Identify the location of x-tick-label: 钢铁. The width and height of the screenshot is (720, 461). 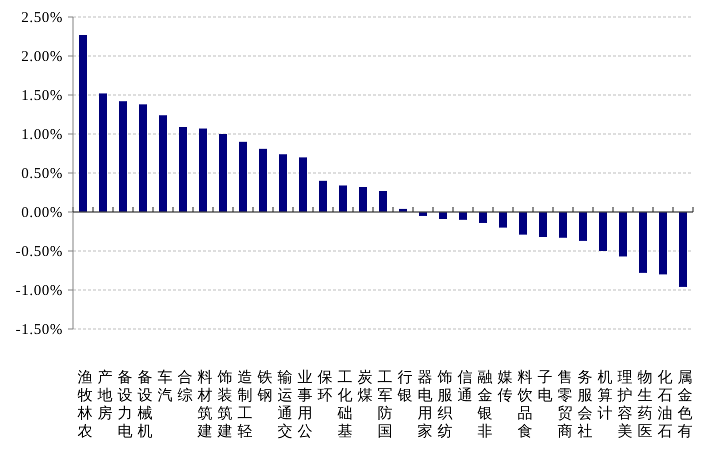
(266, 386).